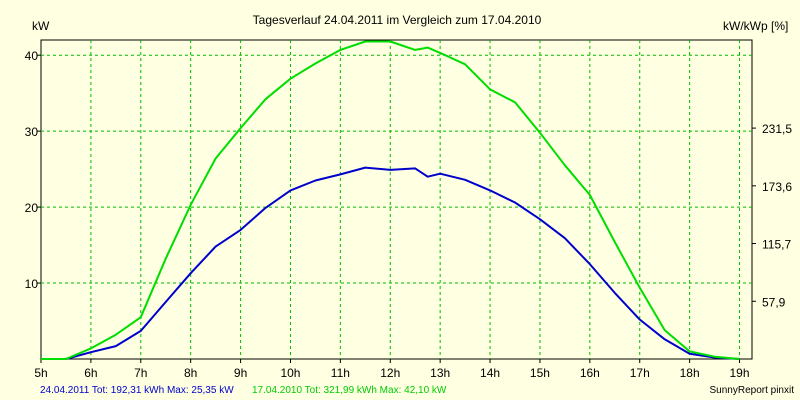  Describe the element at coordinates (777, 187) in the screenshot. I see `y-tick-label-right: 173,6` at that location.